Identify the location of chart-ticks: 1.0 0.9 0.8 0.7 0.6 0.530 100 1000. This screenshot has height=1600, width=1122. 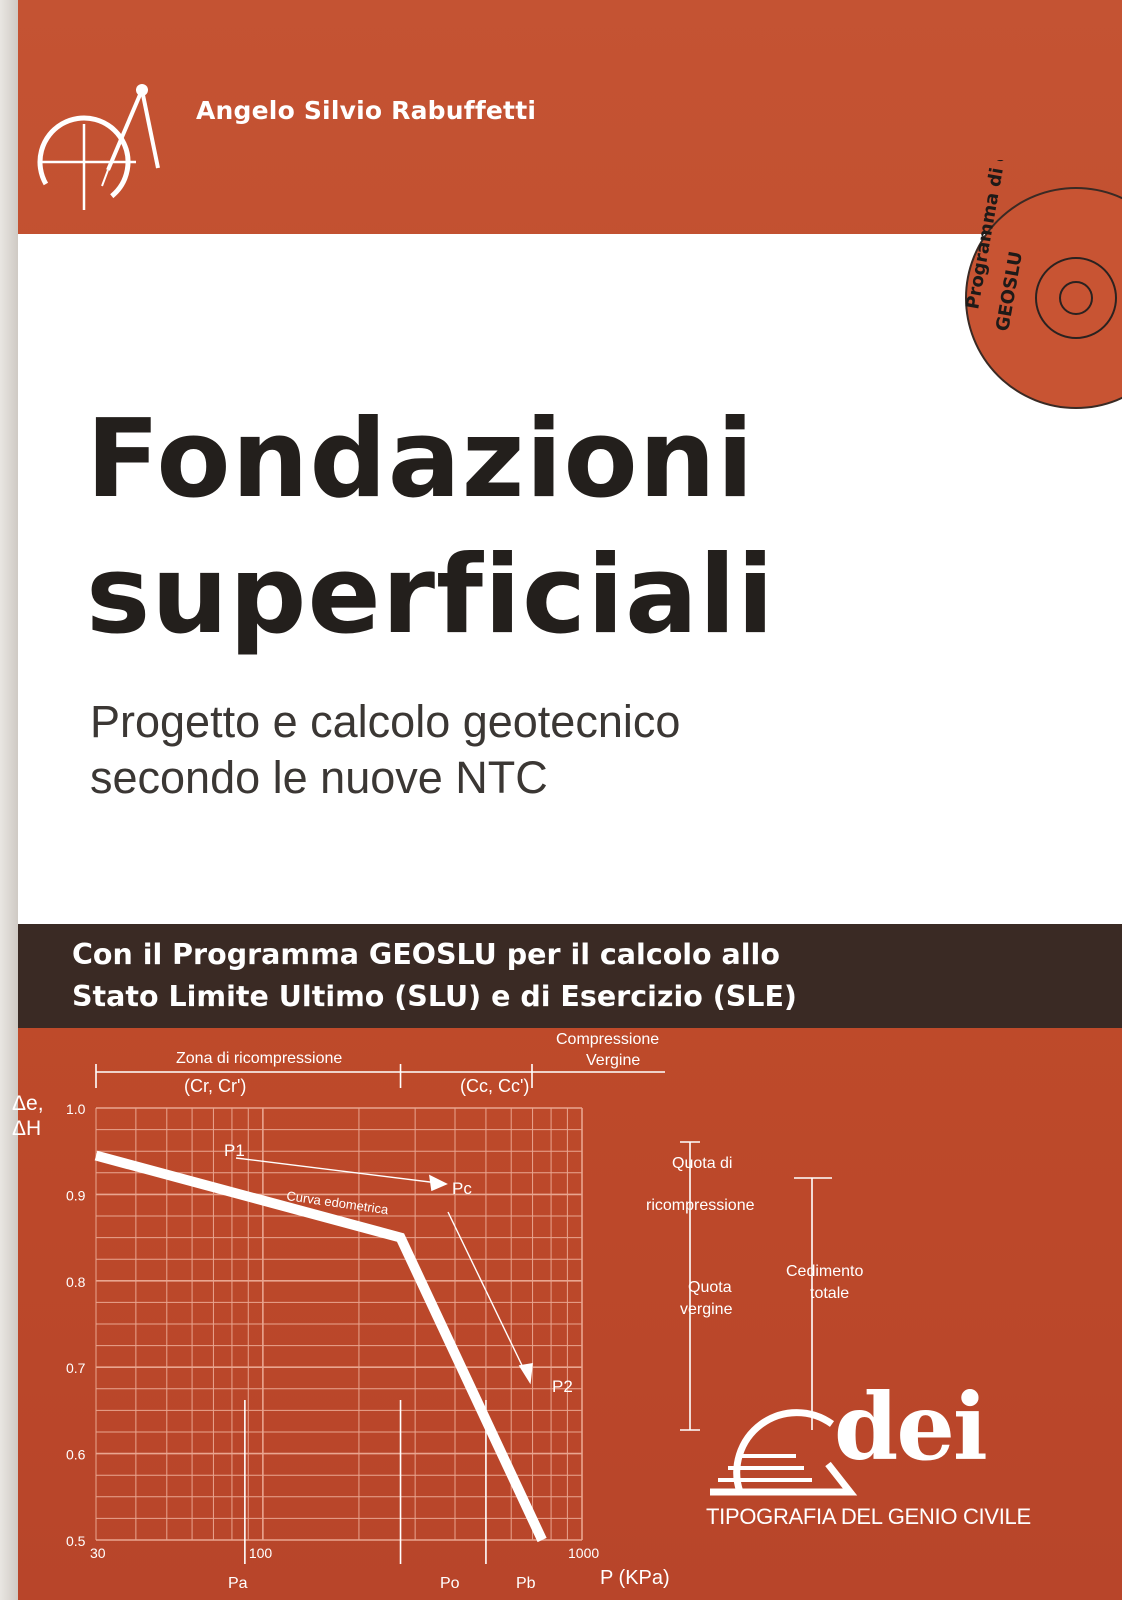
(332, 1331).